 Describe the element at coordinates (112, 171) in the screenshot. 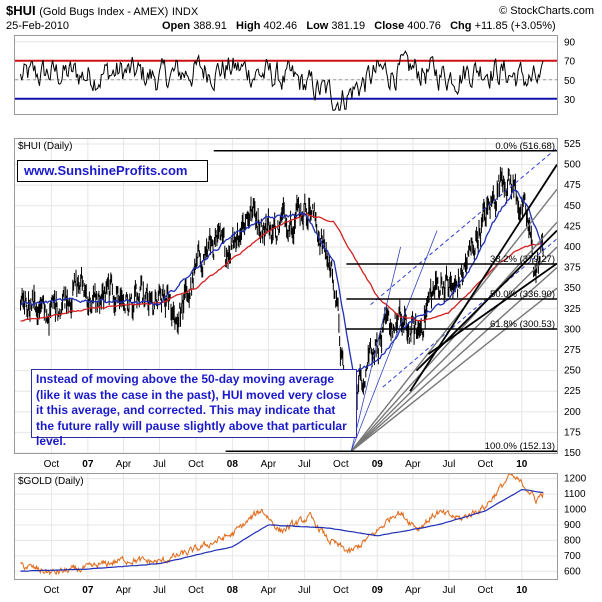

I see `website-url: www.SunshineProfits.com` at that location.